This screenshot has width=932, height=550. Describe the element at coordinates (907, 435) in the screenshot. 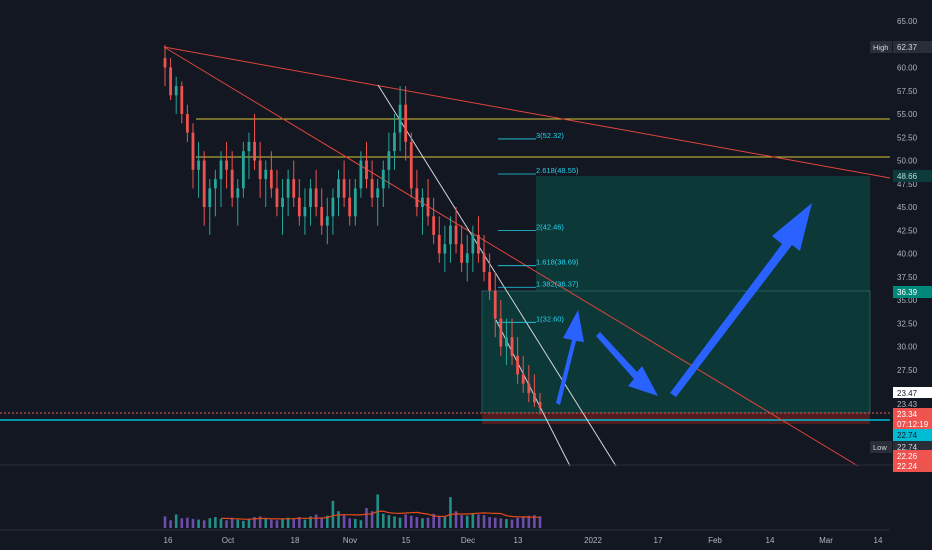

I see `cyan-level-badge-value: 22.74` at that location.